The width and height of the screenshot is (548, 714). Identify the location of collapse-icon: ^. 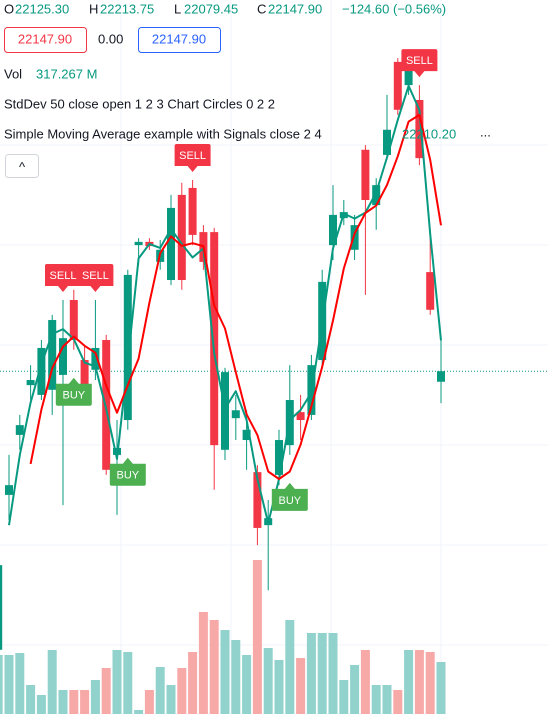
(22, 166).